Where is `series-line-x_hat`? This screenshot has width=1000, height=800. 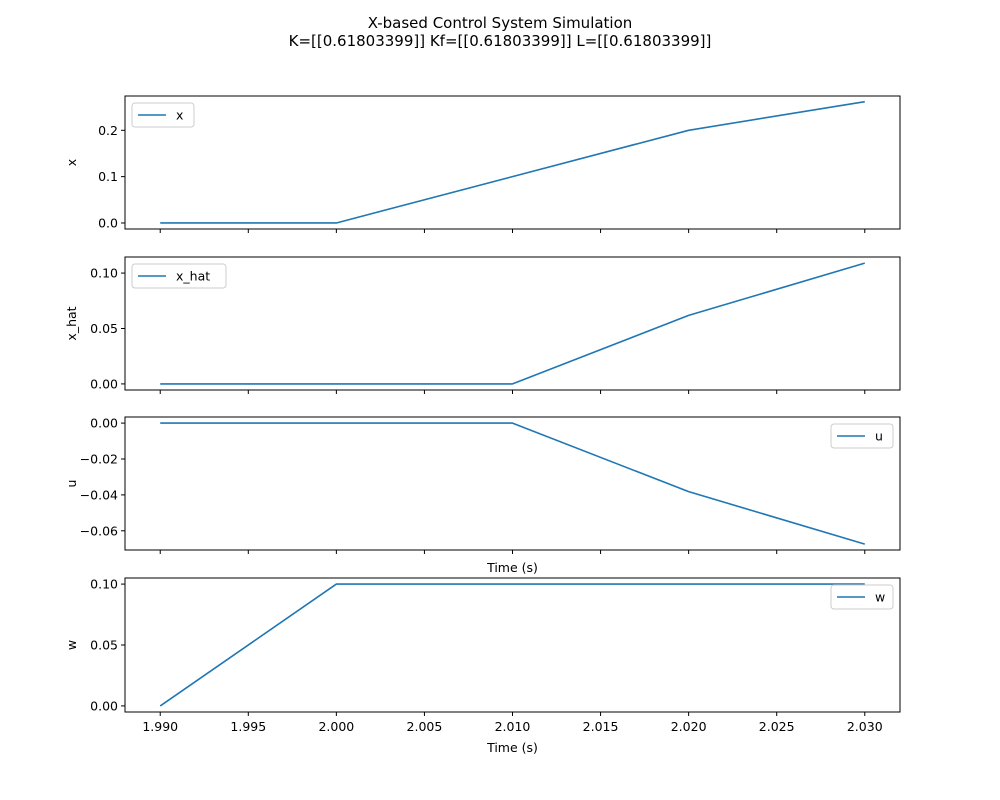
series-line-x_hat is located at coordinates (512, 323).